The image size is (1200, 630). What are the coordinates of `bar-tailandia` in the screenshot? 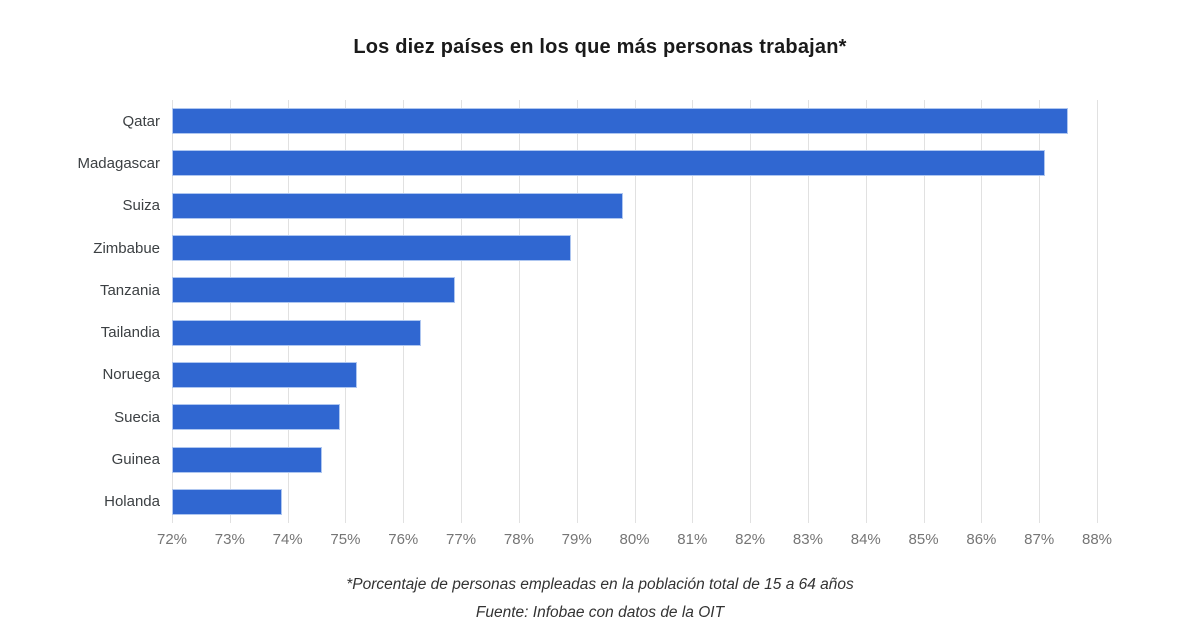 It's located at (296, 332).